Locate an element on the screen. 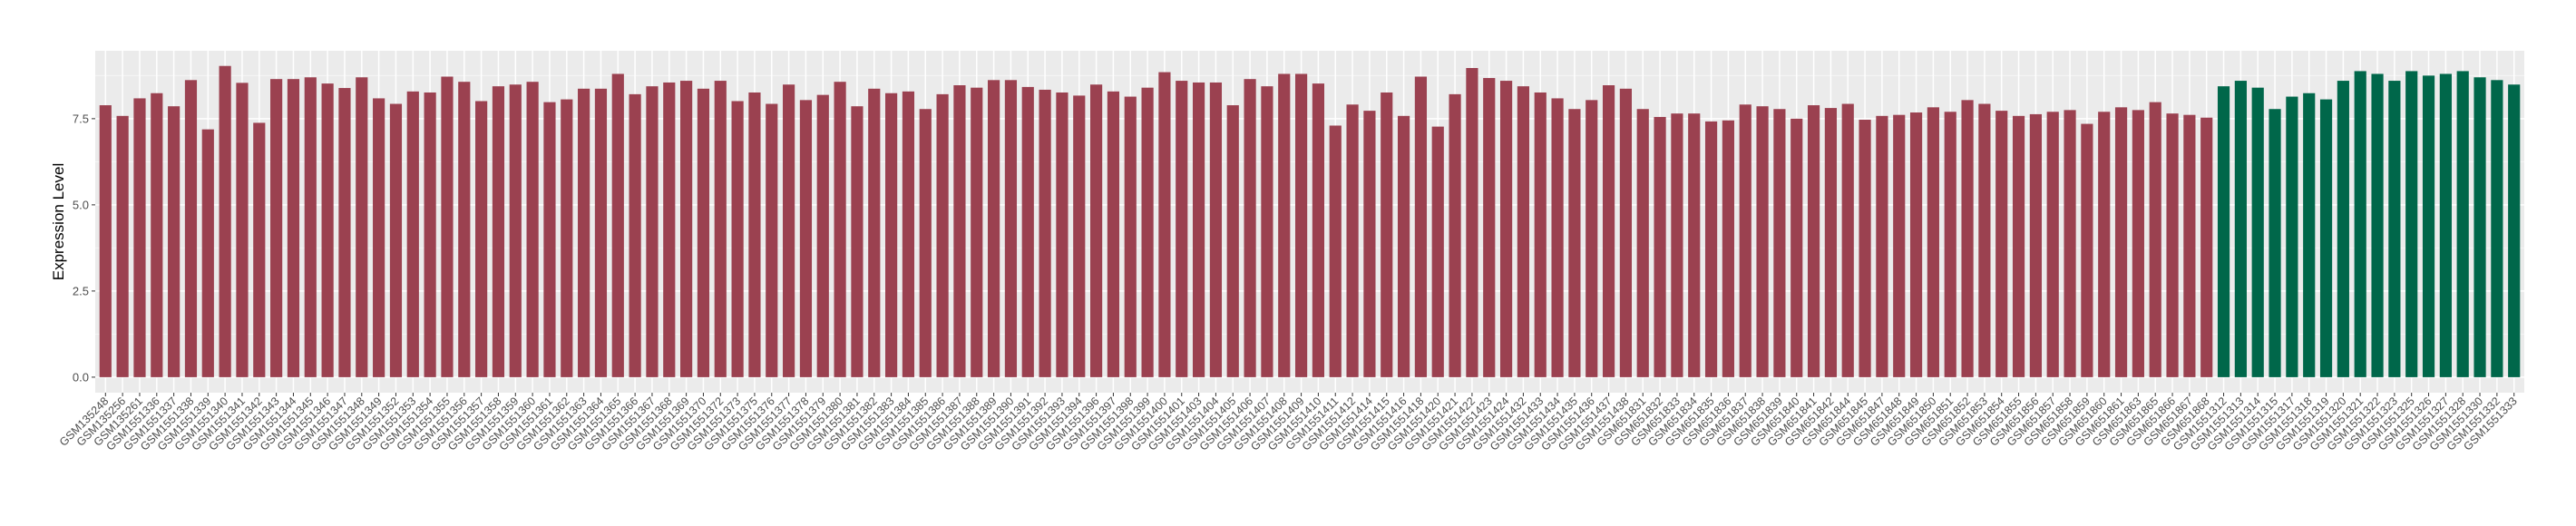 This screenshot has height=526, width=2576. bar-GSM1551332 is located at coordinates (2497, 229).